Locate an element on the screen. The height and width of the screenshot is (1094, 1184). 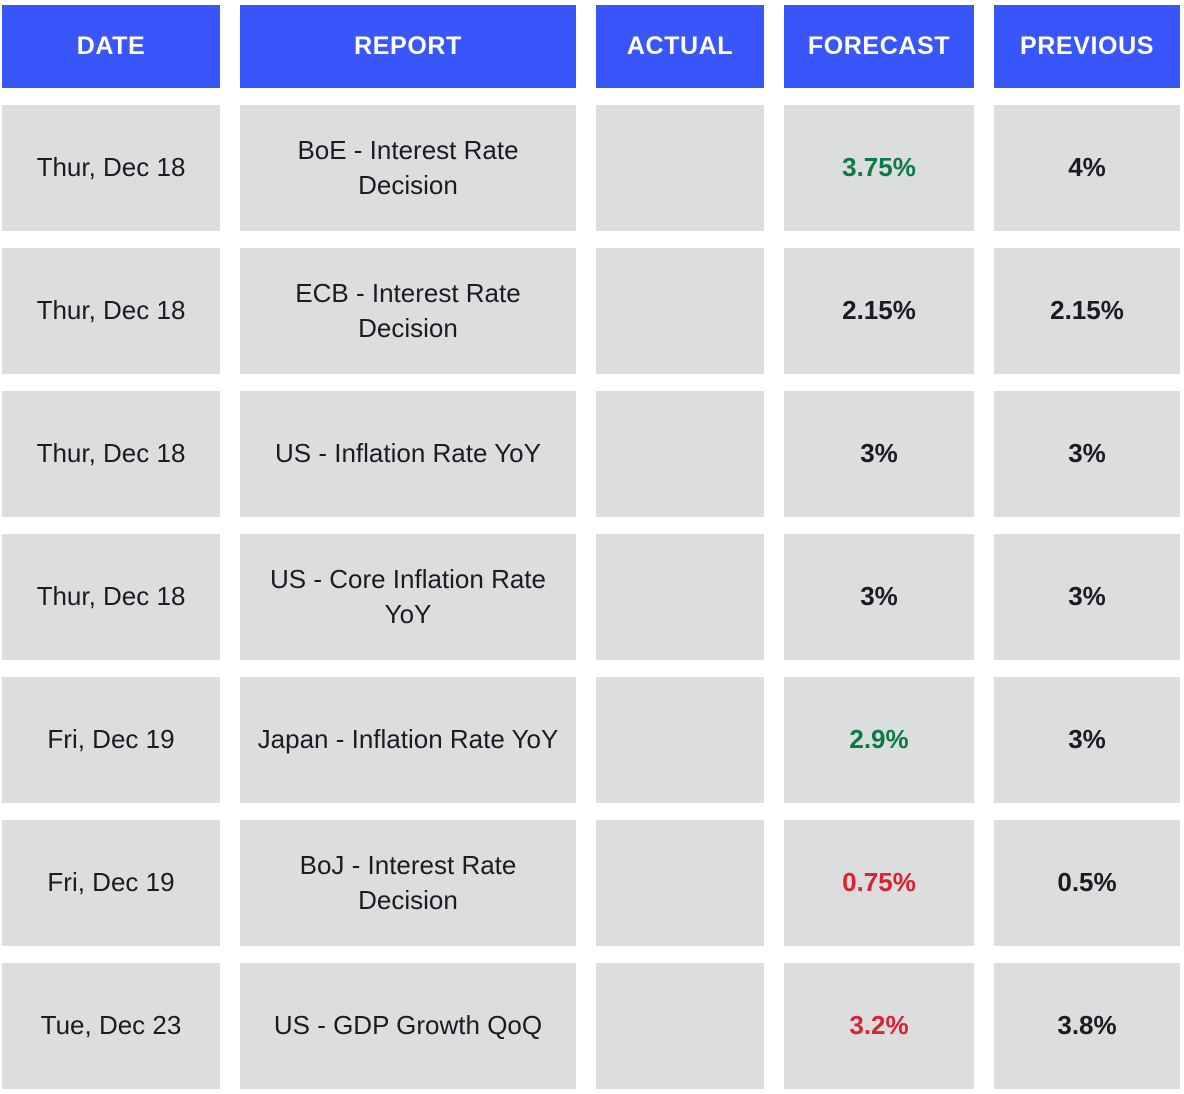
forecast-value-cell: 2.9% is located at coordinates (879, 740).